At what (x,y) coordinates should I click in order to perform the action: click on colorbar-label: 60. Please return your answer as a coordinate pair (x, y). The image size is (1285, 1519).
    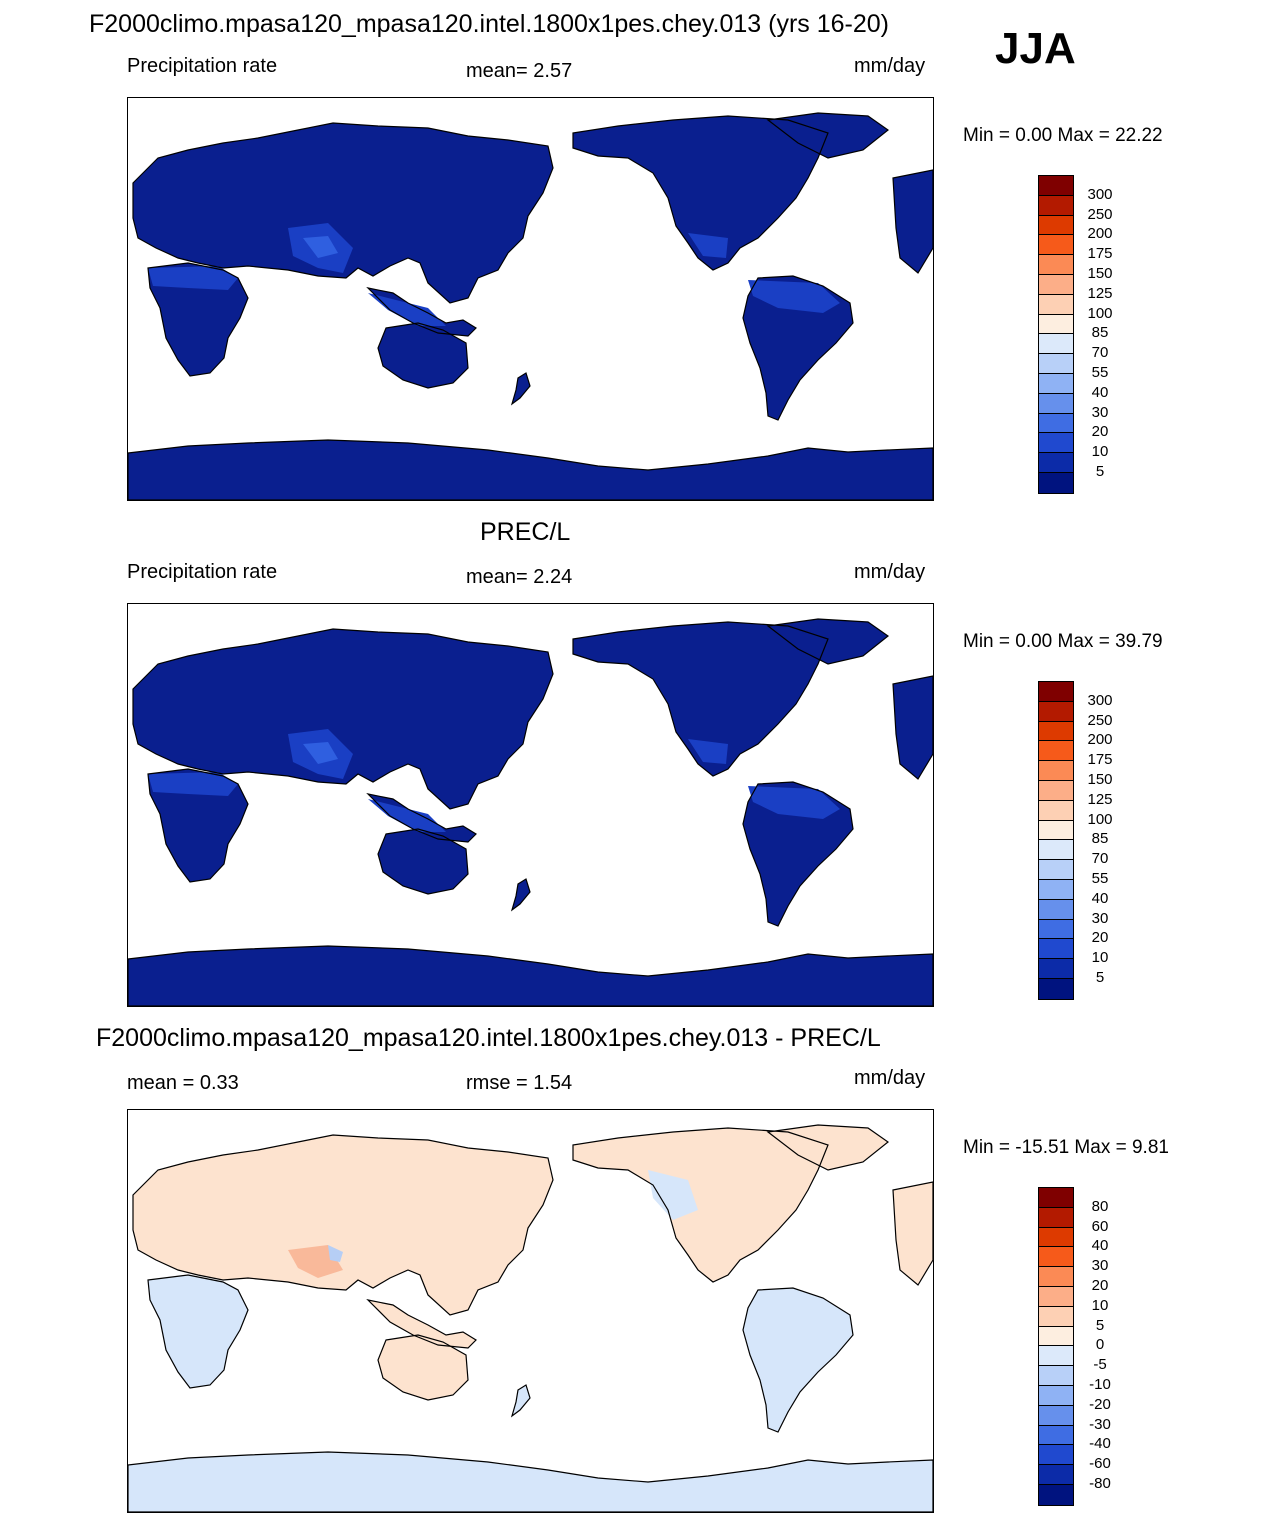
    Looking at the image, I should click on (1100, 1226).